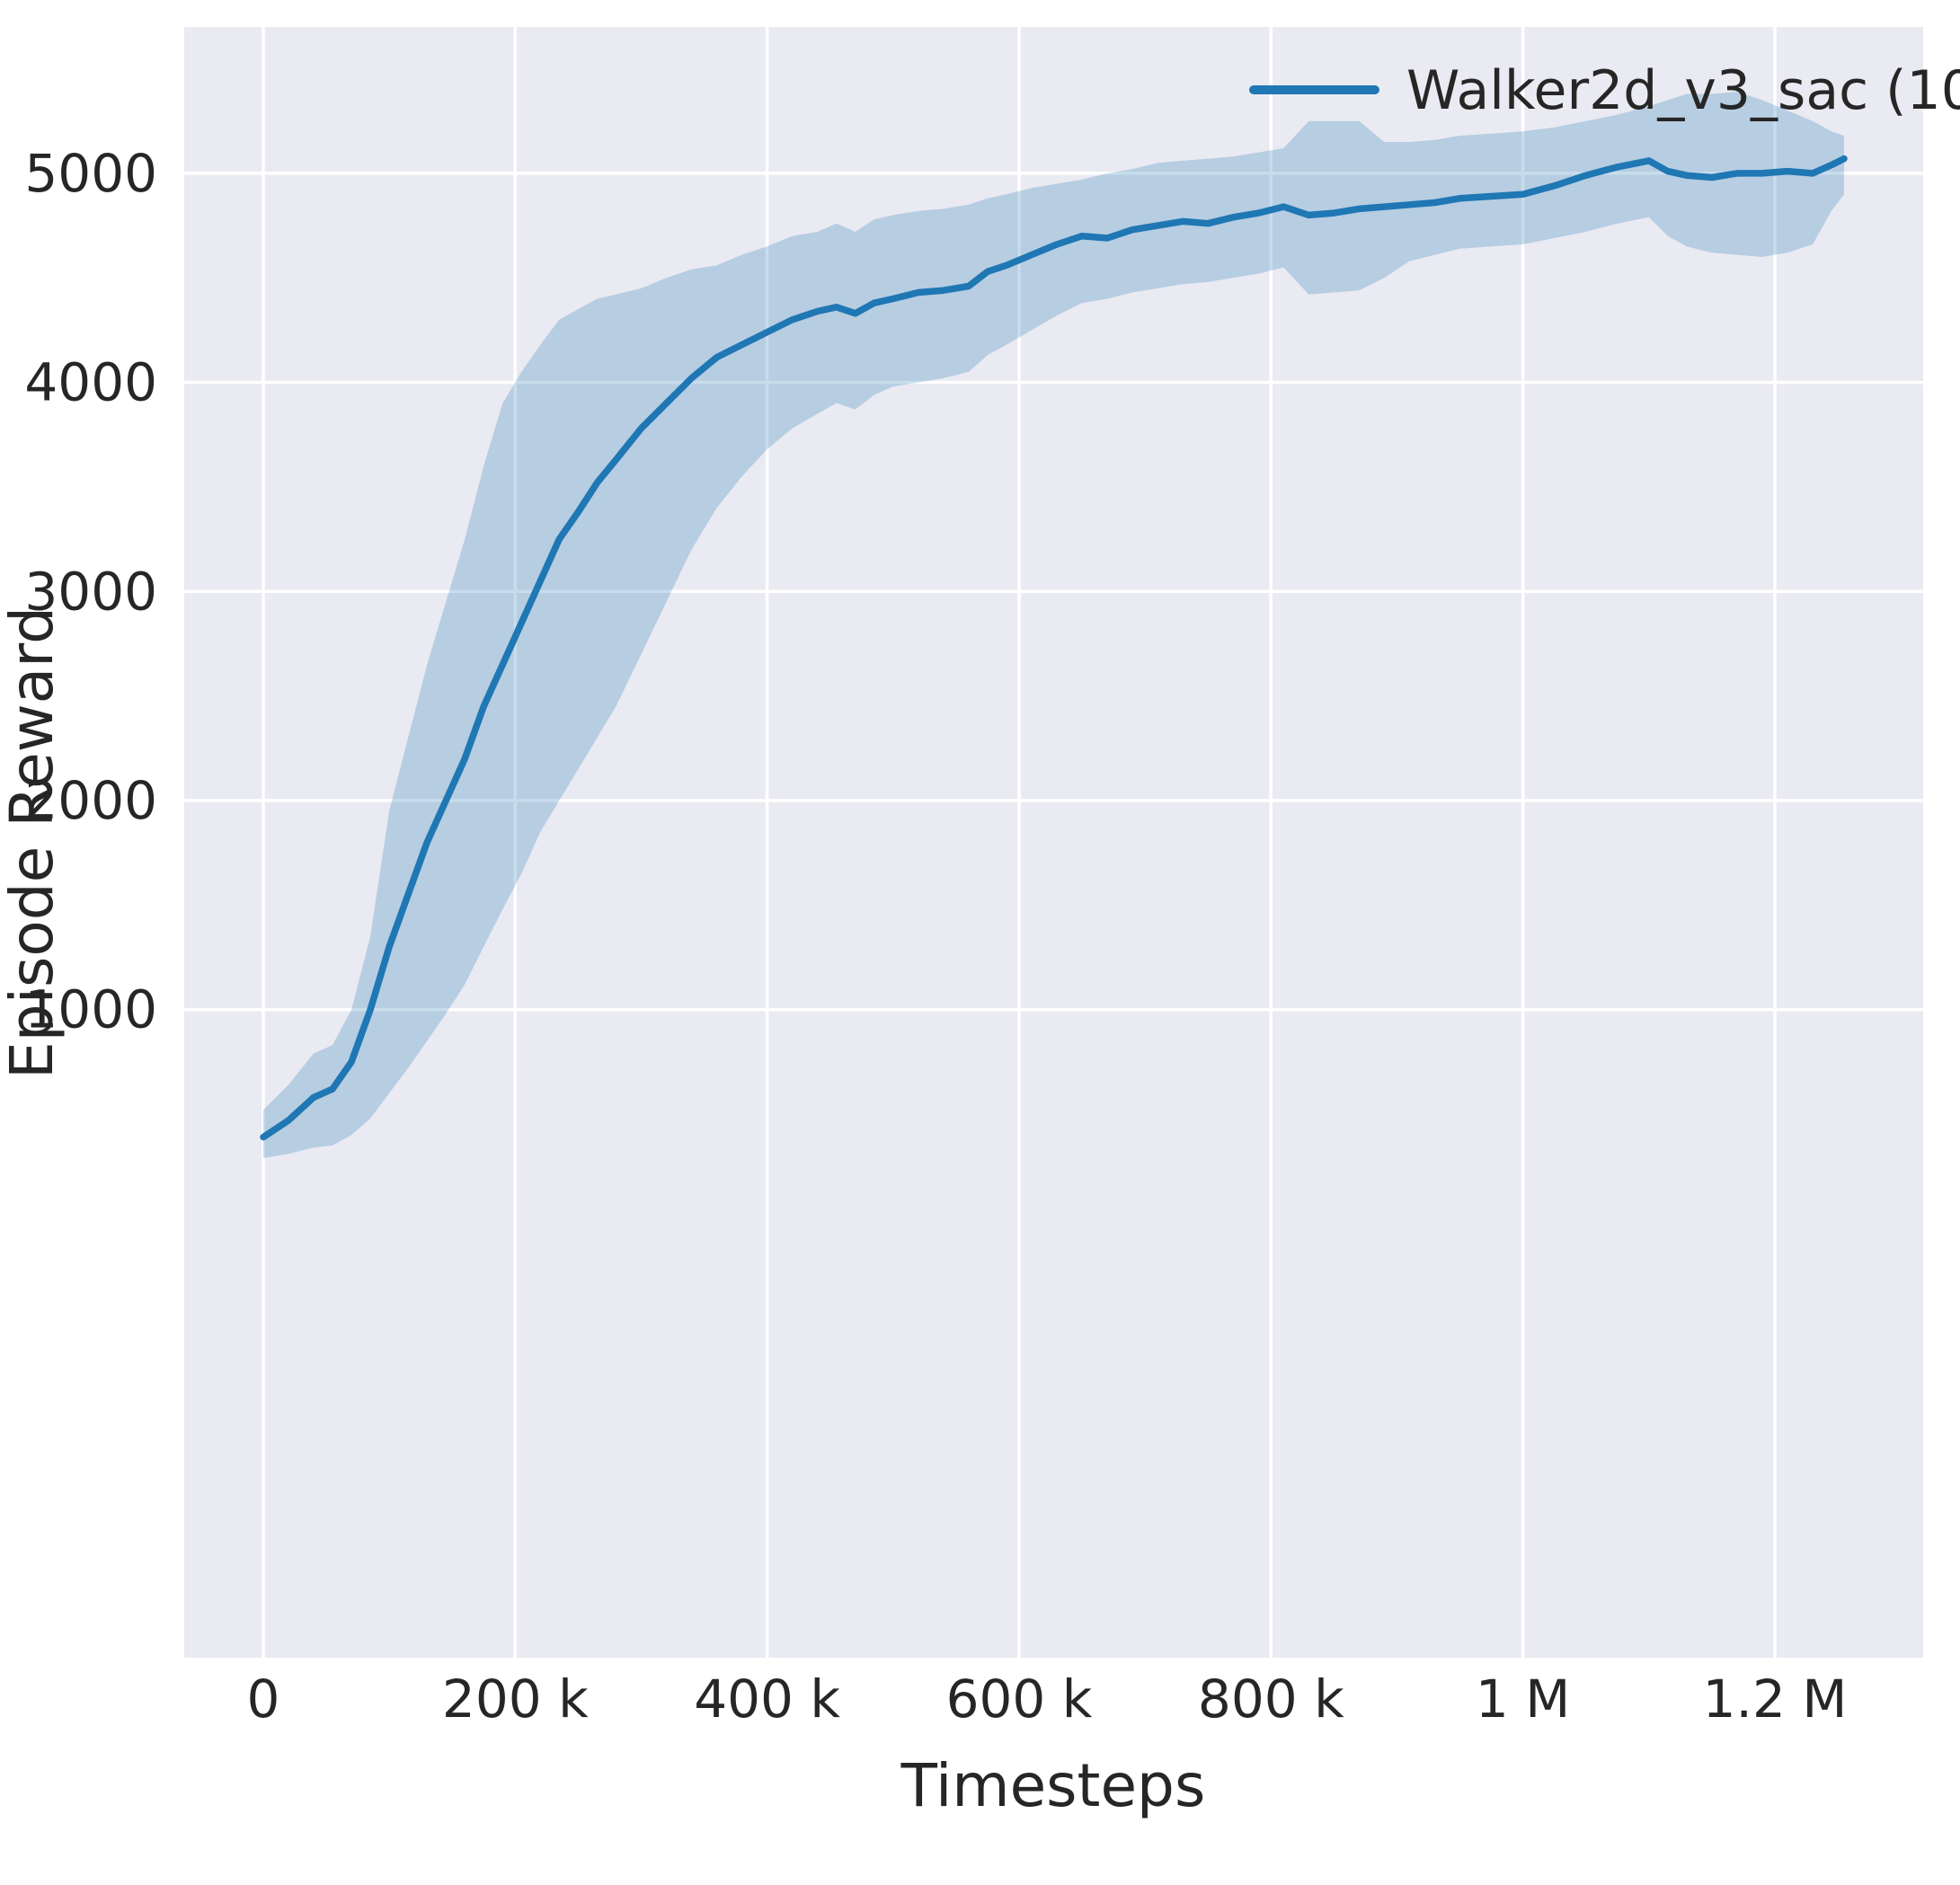  Describe the element at coordinates (516, 1699) in the screenshot. I see `x-tick-label: 200 k` at that location.